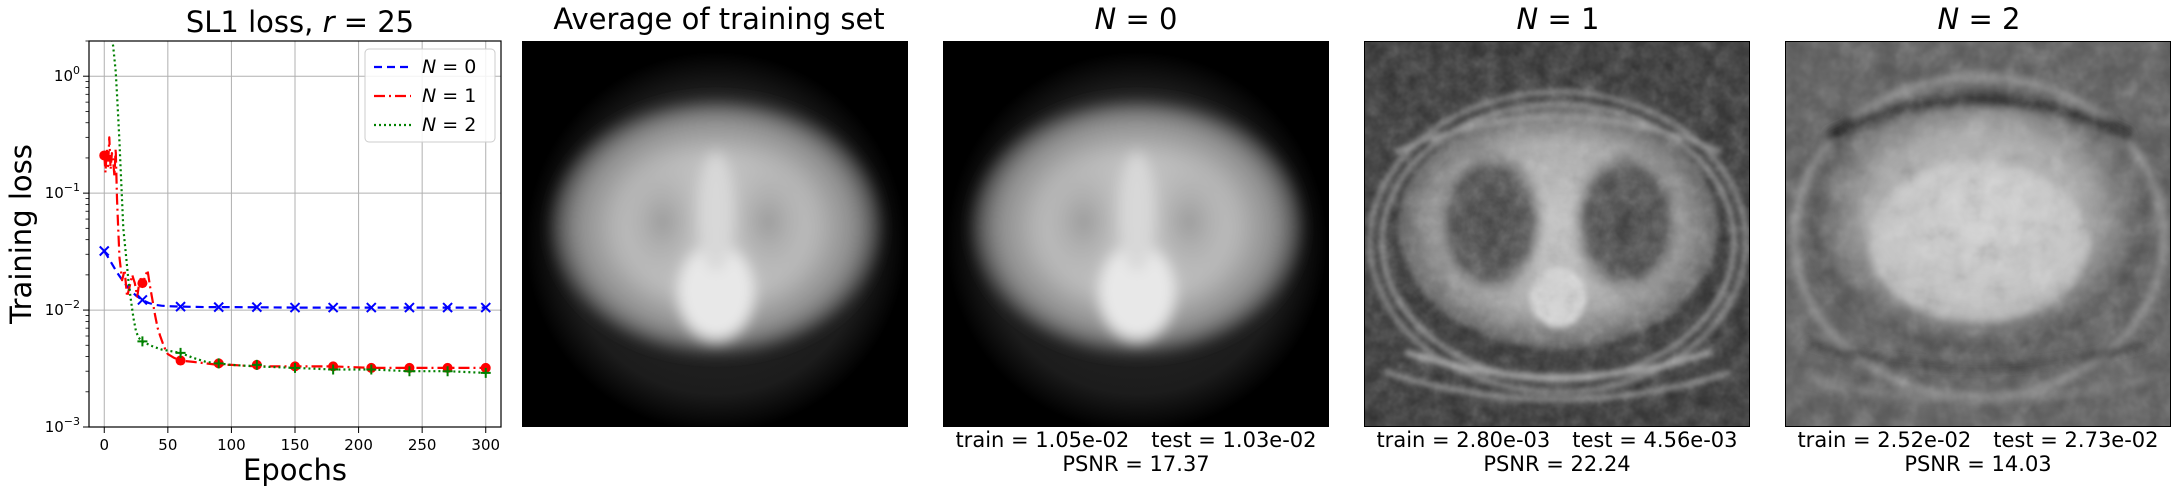 The image size is (2173, 493). I want to click on series-line-n2, so click(298, 207).